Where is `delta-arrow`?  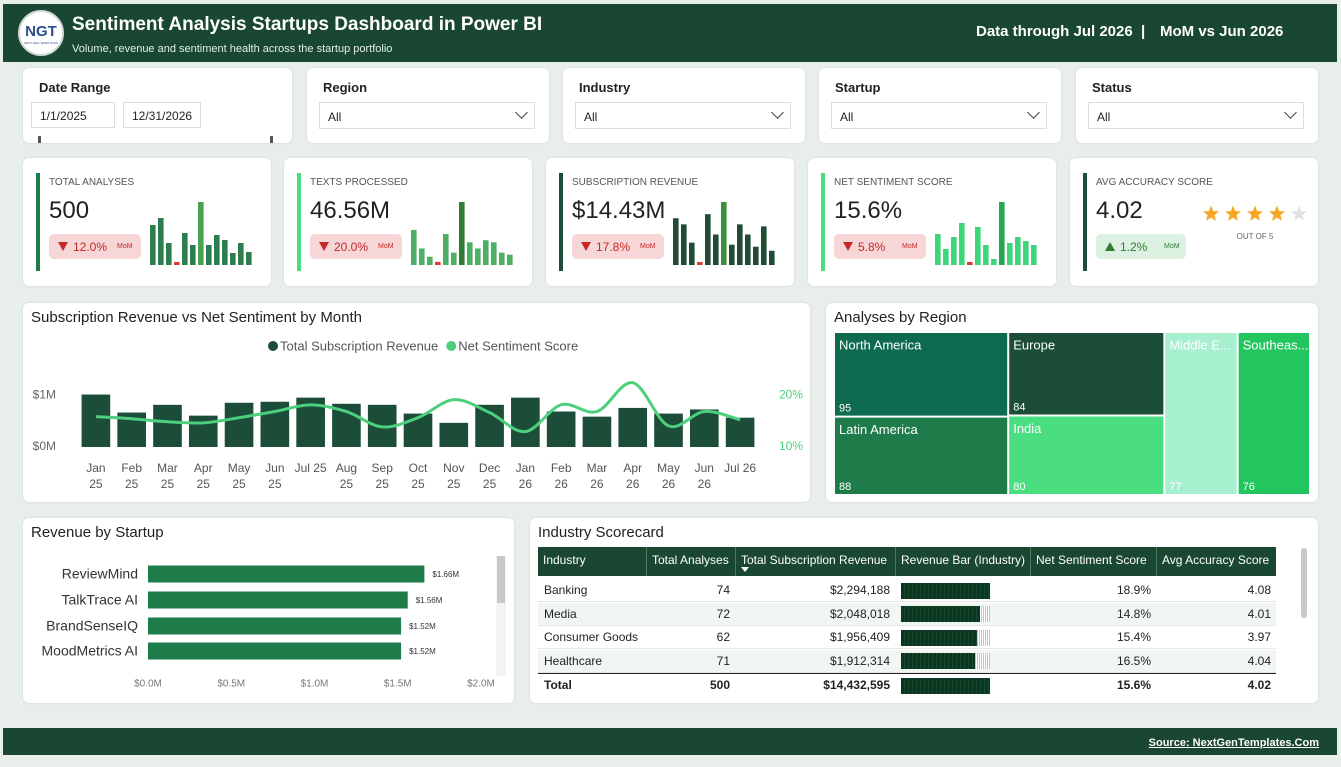 delta-arrow is located at coordinates (586, 246).